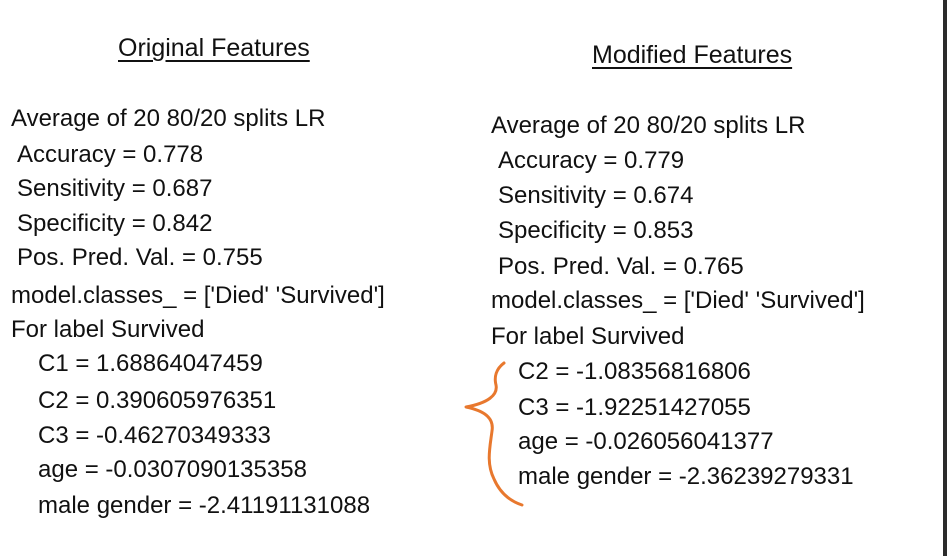 The height and width of the screenshot is (556, 947). I want to click on original-coef-c2: C2 = 0.390605976351, so click(157, 400).